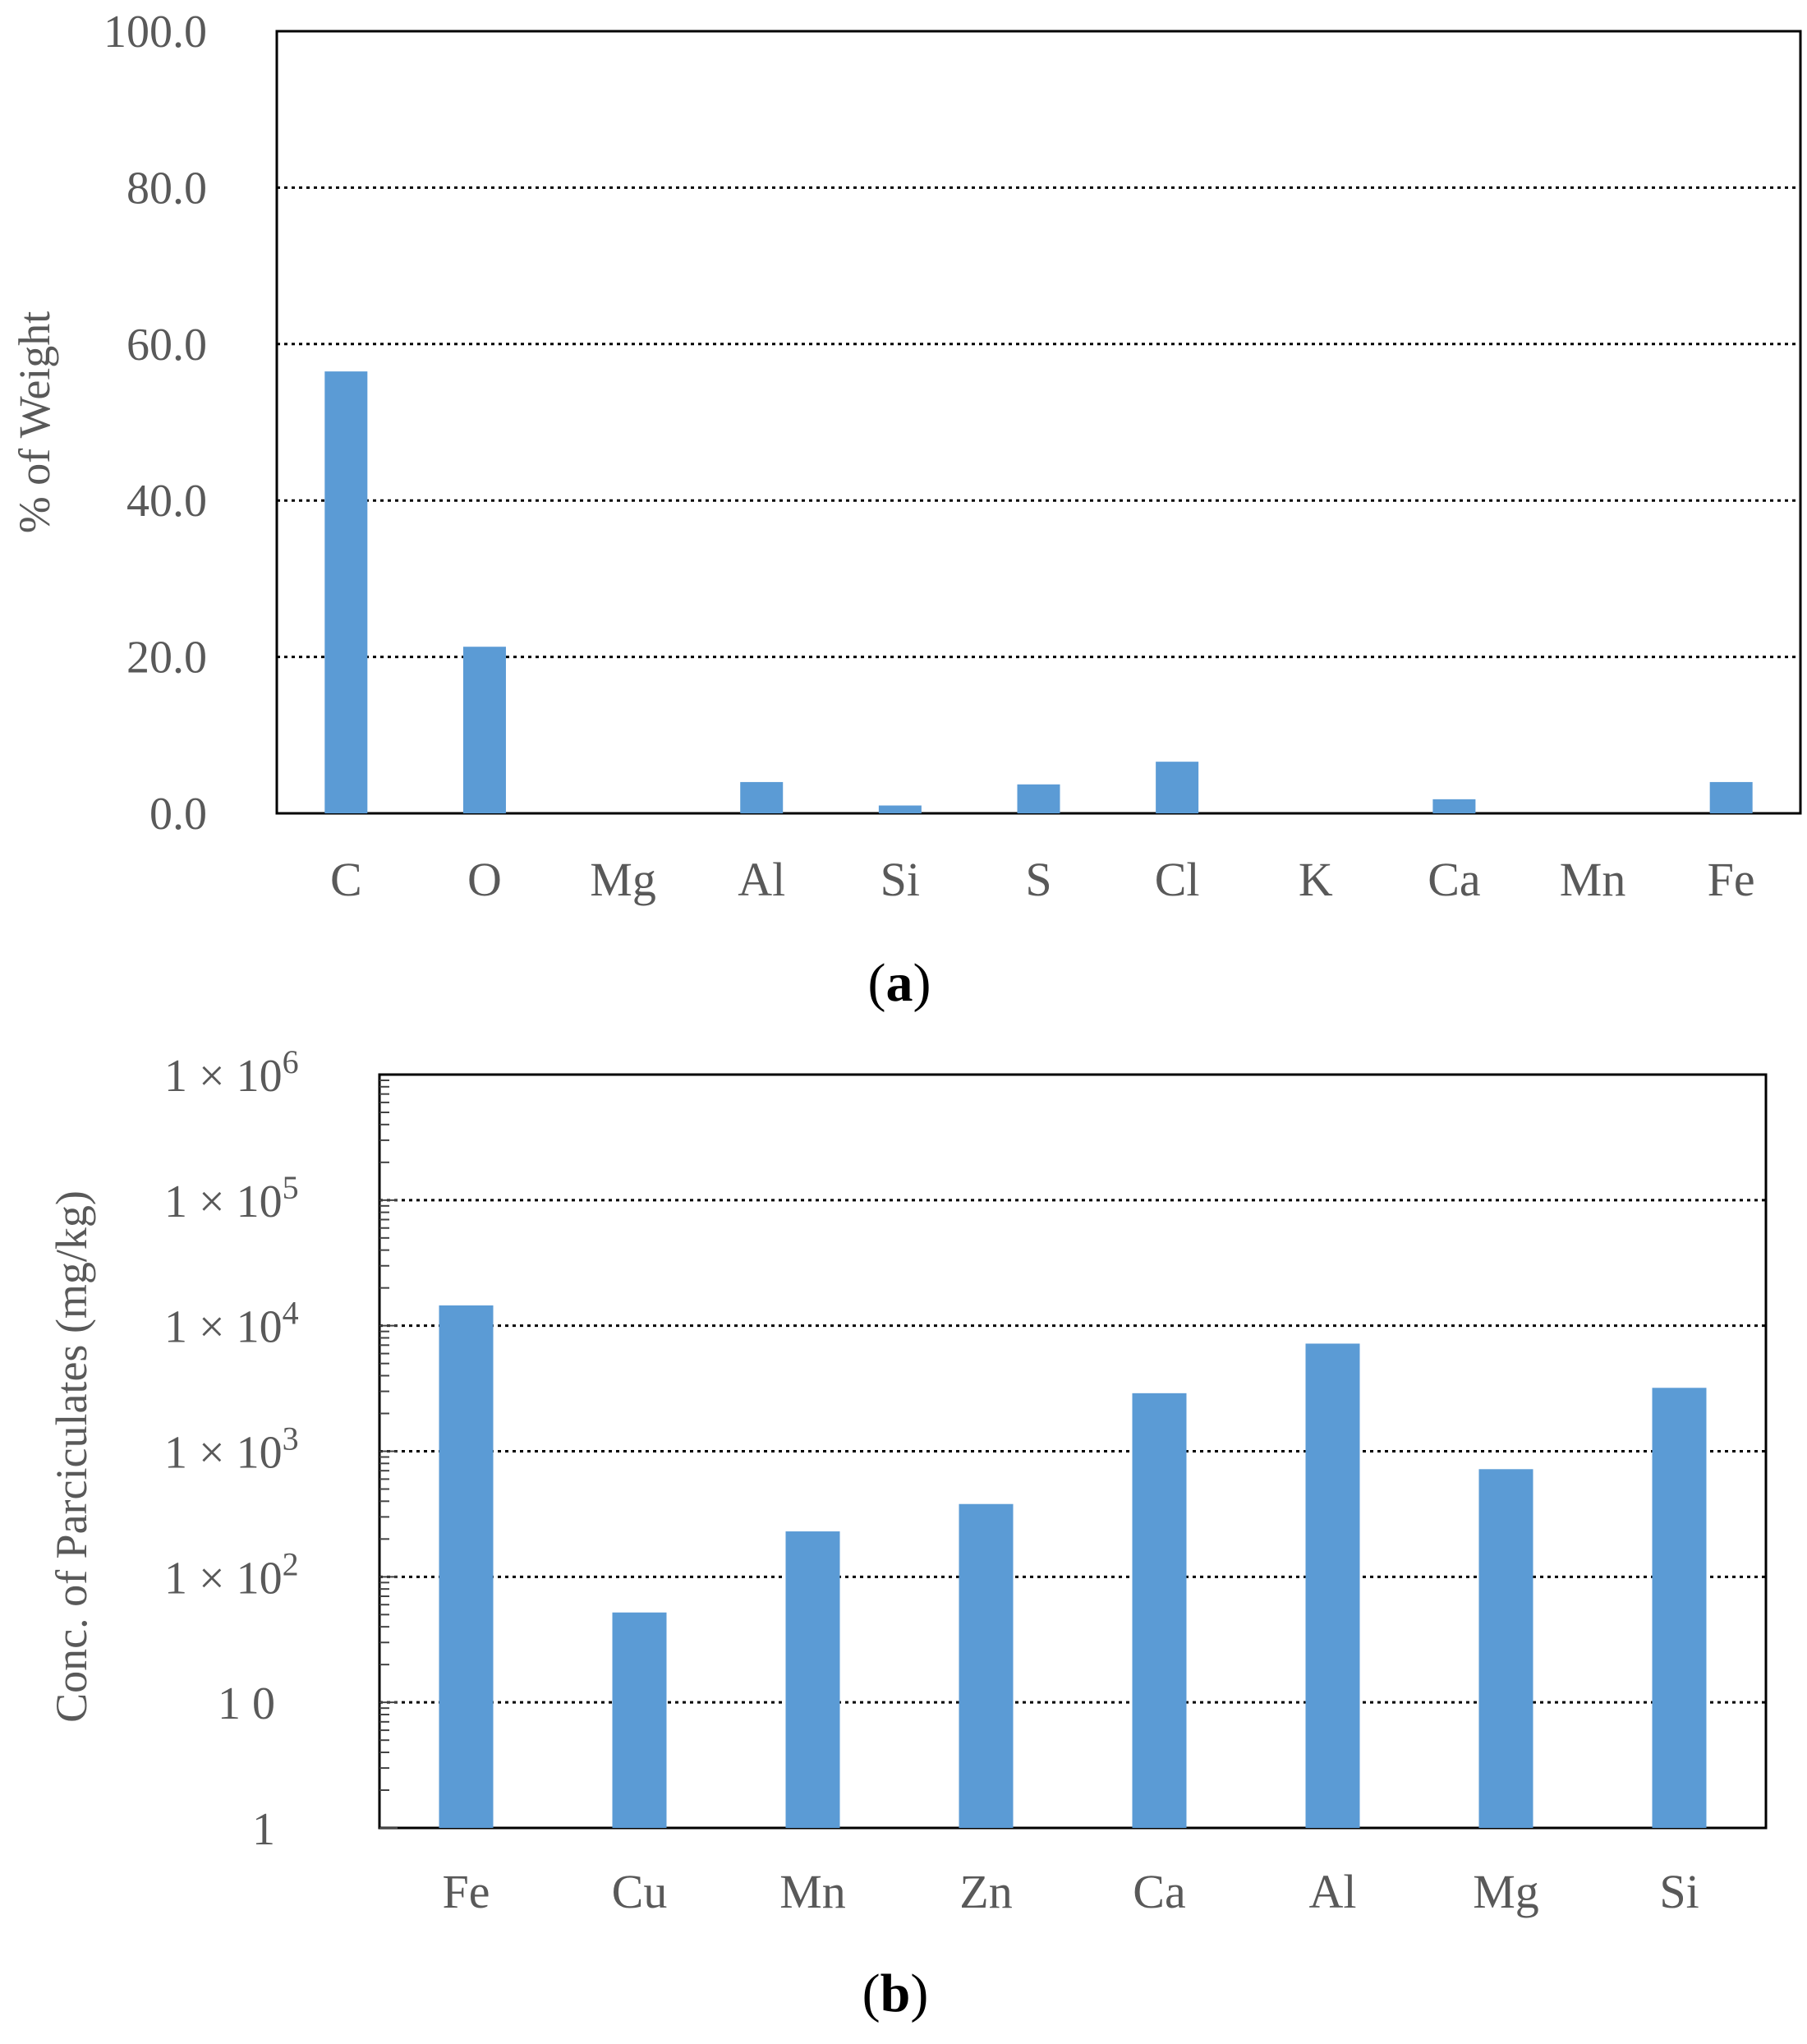 This screenshot has height=2044, width=1807. What do you see at coordinates (1316, 879) in the screenshot?
I see `x-tick-label-a: K` at bounding box center [1316, 879].